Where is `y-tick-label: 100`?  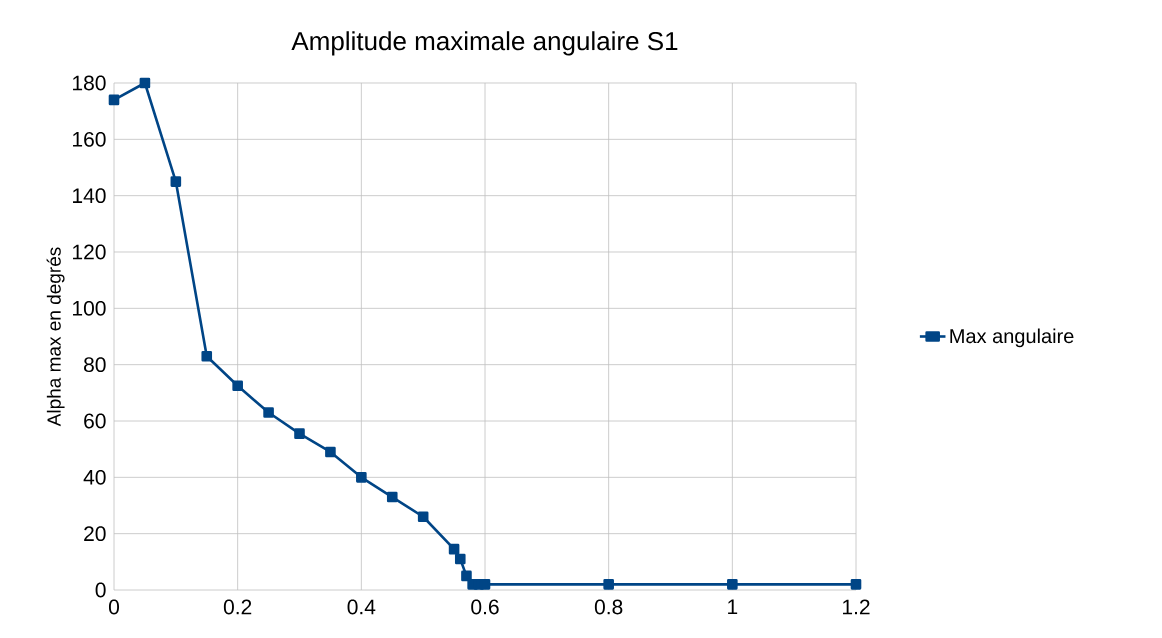
y-tick-label: 100 is located at coordinates (89, 308).